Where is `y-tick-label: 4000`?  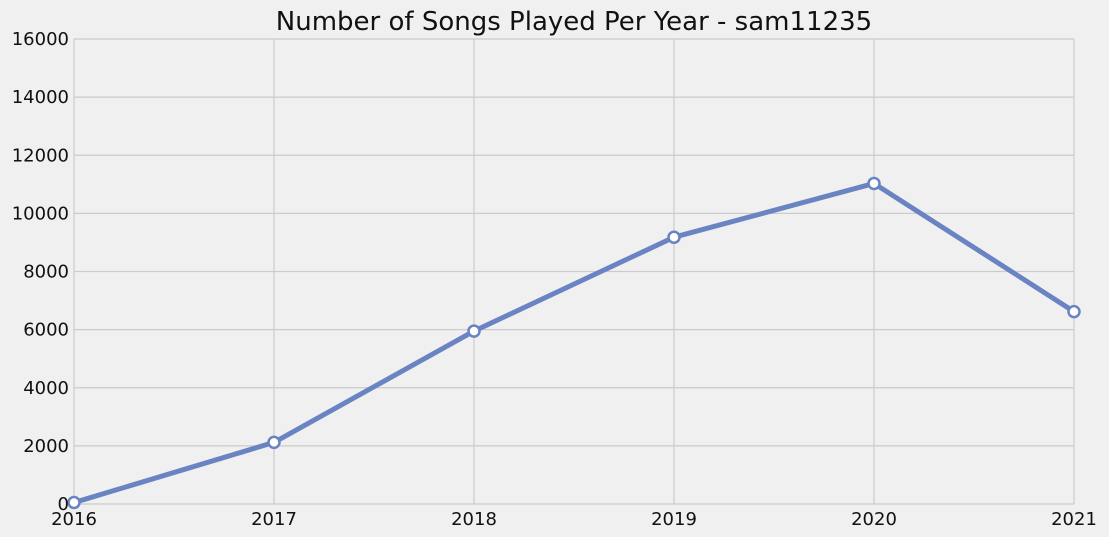 y-tick-label: 4000 is located at coordinates (46, 388).